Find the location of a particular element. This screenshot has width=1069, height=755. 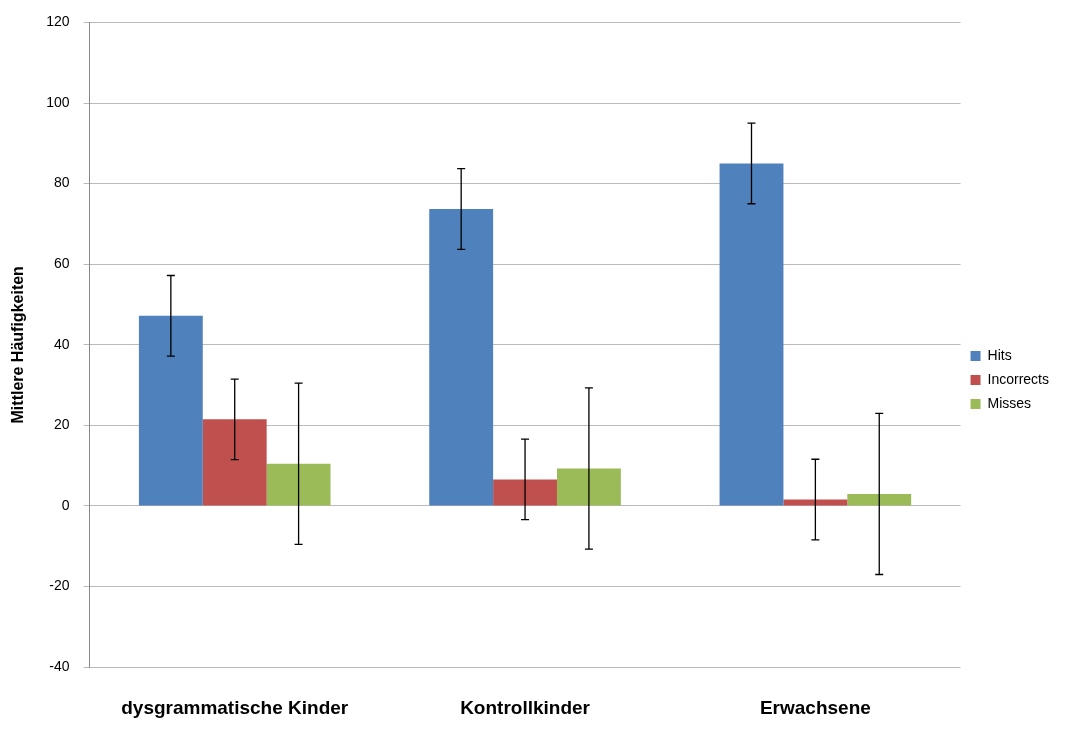

y-tick-label: 120 is located at coordinates (58, 21).